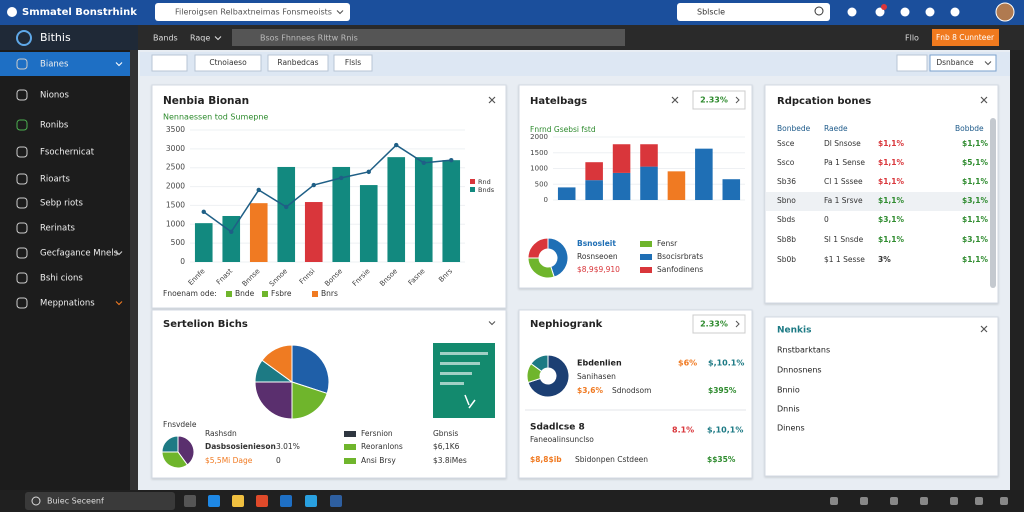  I want to click on action-button, so click(965, 37).